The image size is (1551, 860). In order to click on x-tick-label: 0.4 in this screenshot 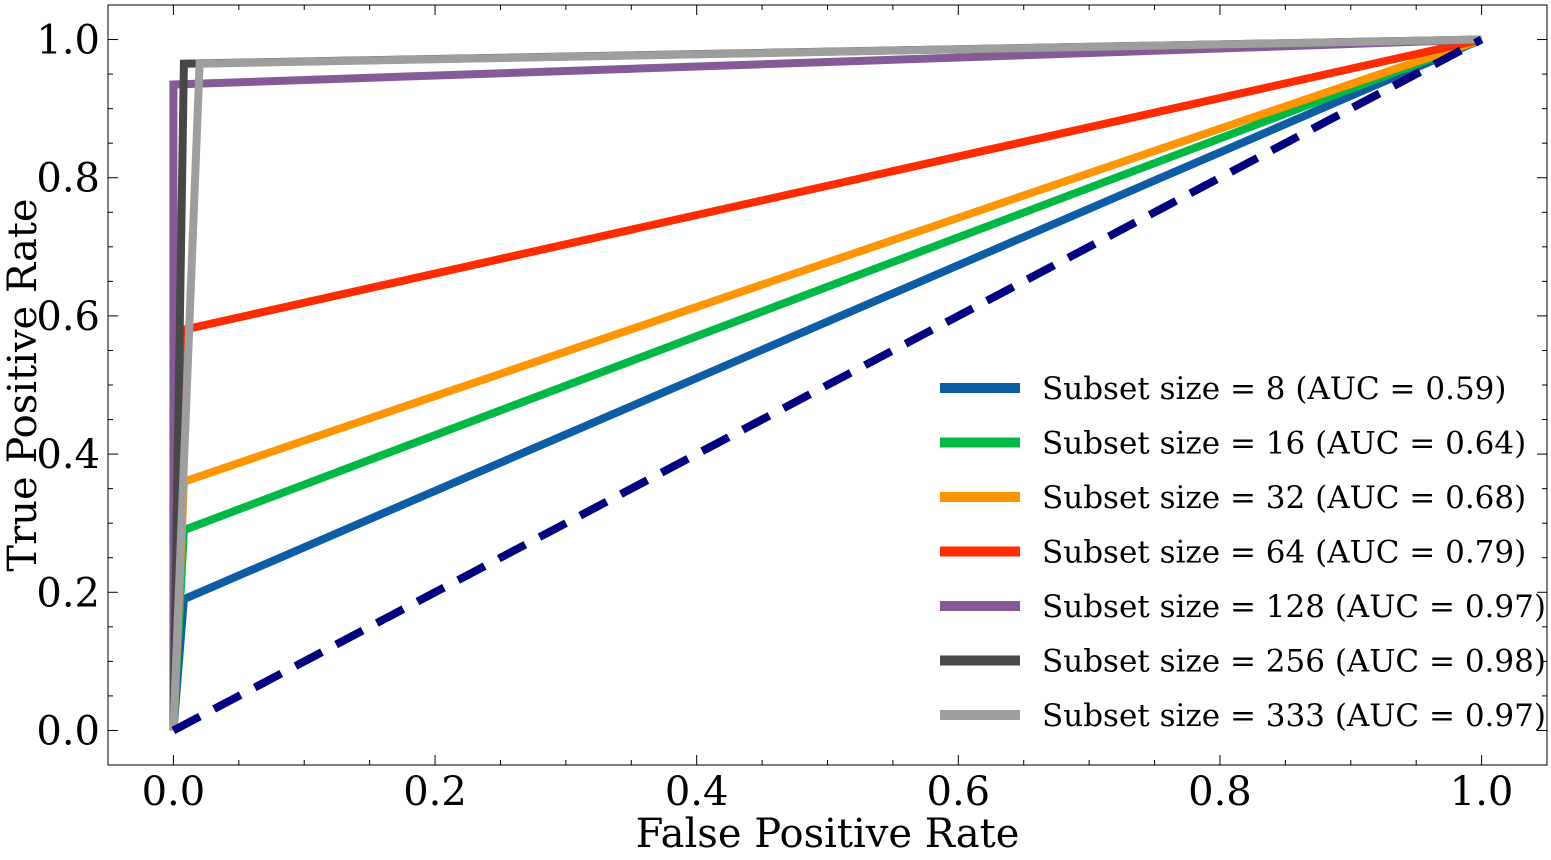, I will do `click(697, 792)`.